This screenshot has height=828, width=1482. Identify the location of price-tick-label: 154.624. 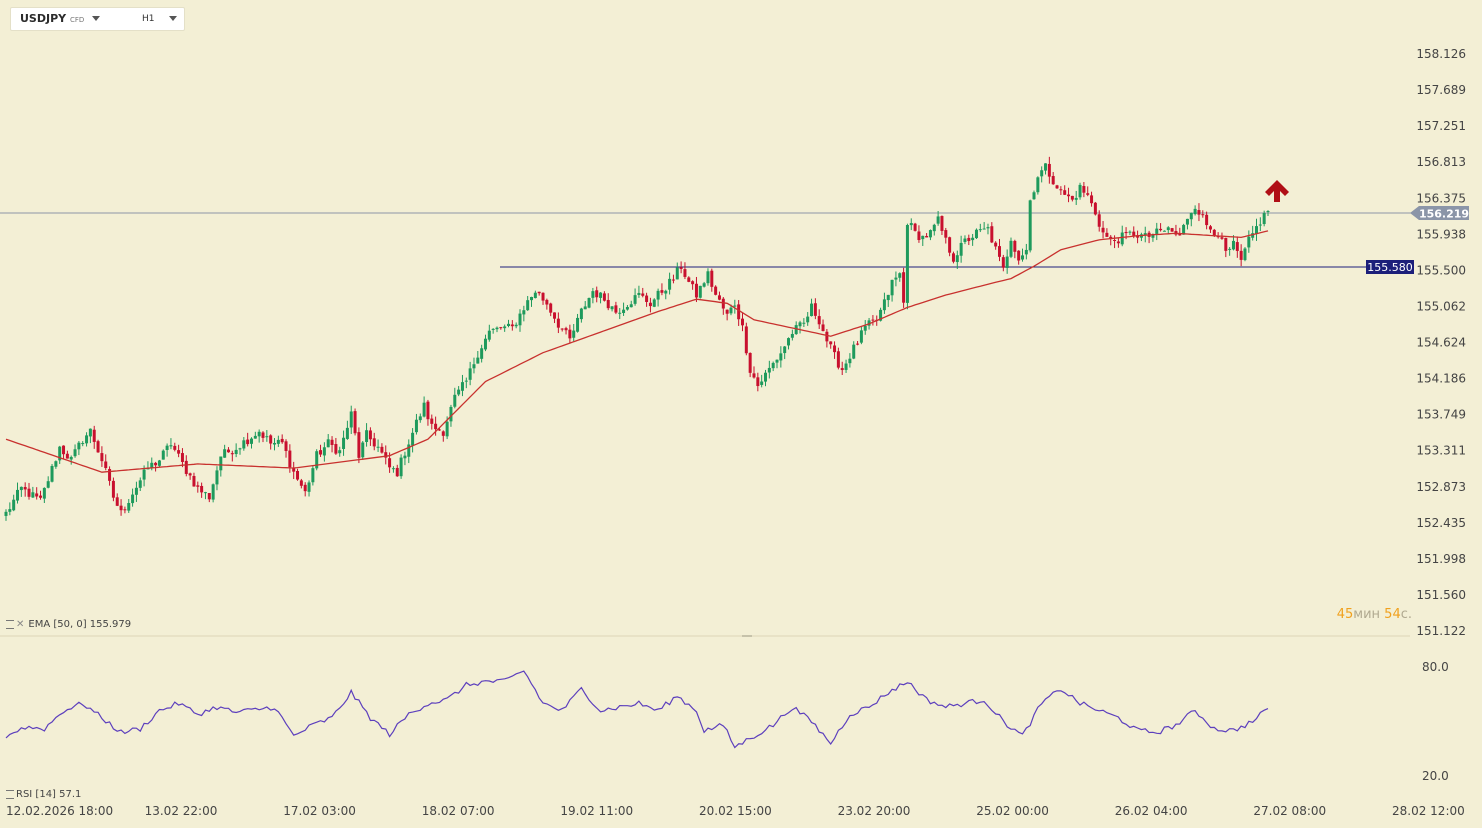
(1441, 343).